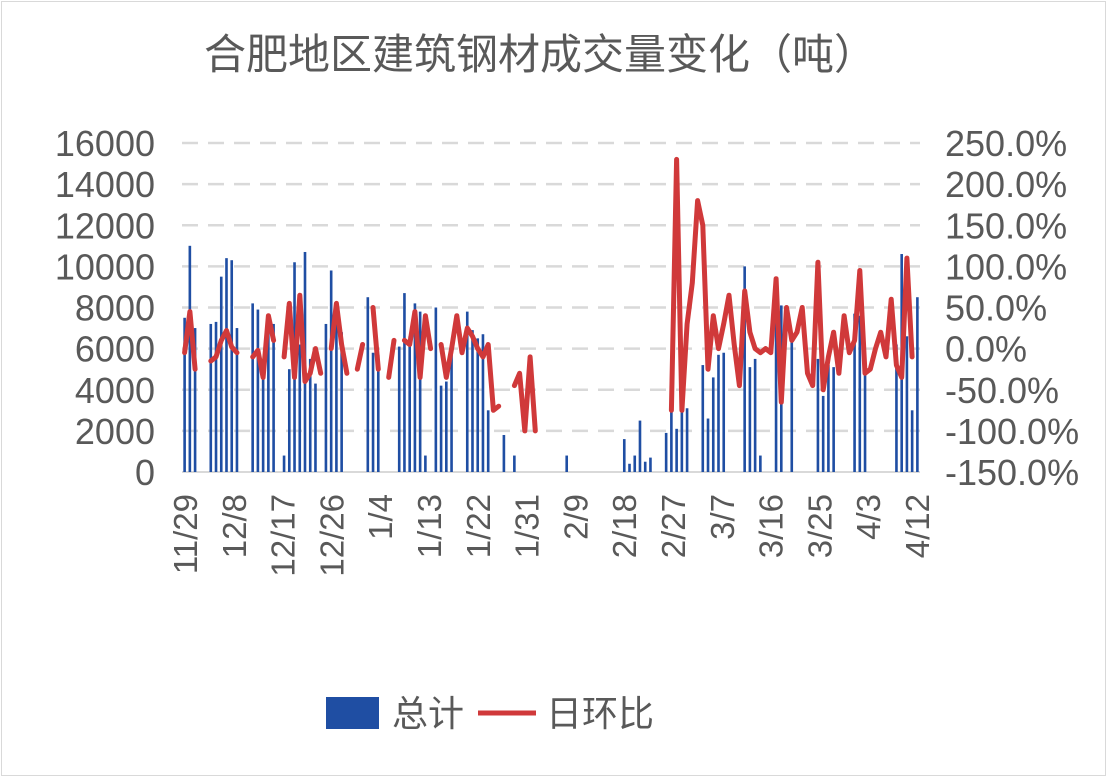 This screenshot has width=1109, height=779. Describe the element at coordinates (478, 526) in the screenshot. I see `x-tick-label: 1/22` at that location.